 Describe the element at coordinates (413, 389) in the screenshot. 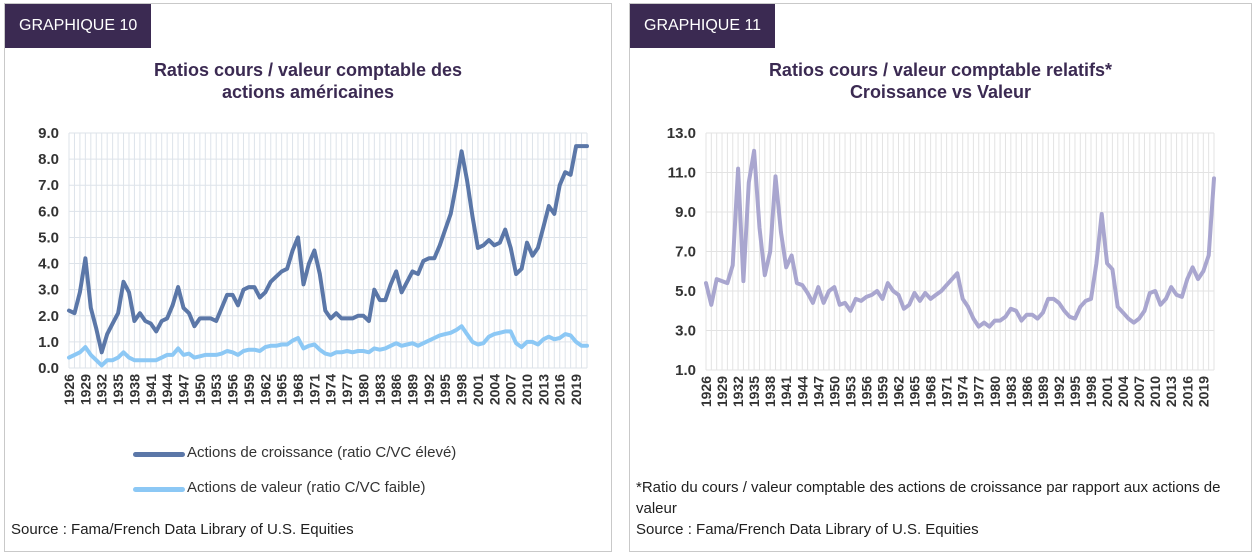

I see `x-tick-label: 1989` at that location.